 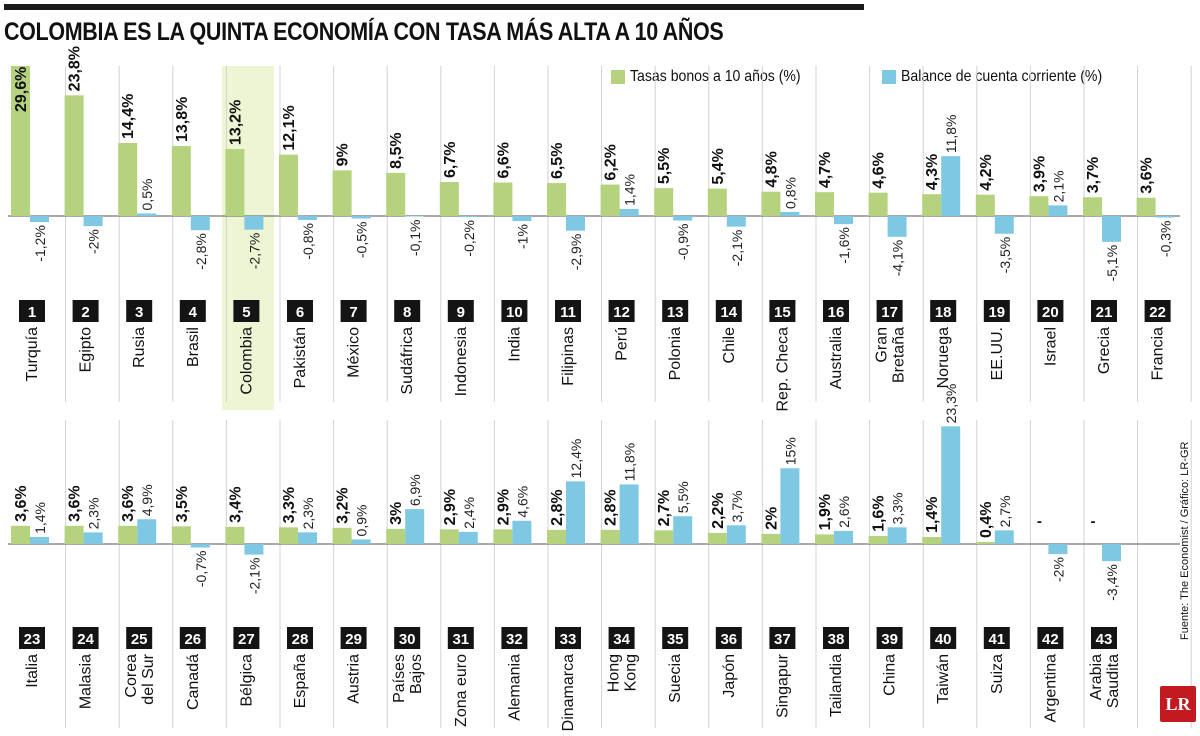 What do you see at coordinates (235, 122) in the screenshot?
I see `bond-label: 13,2%` at bounding box center [235, 122].